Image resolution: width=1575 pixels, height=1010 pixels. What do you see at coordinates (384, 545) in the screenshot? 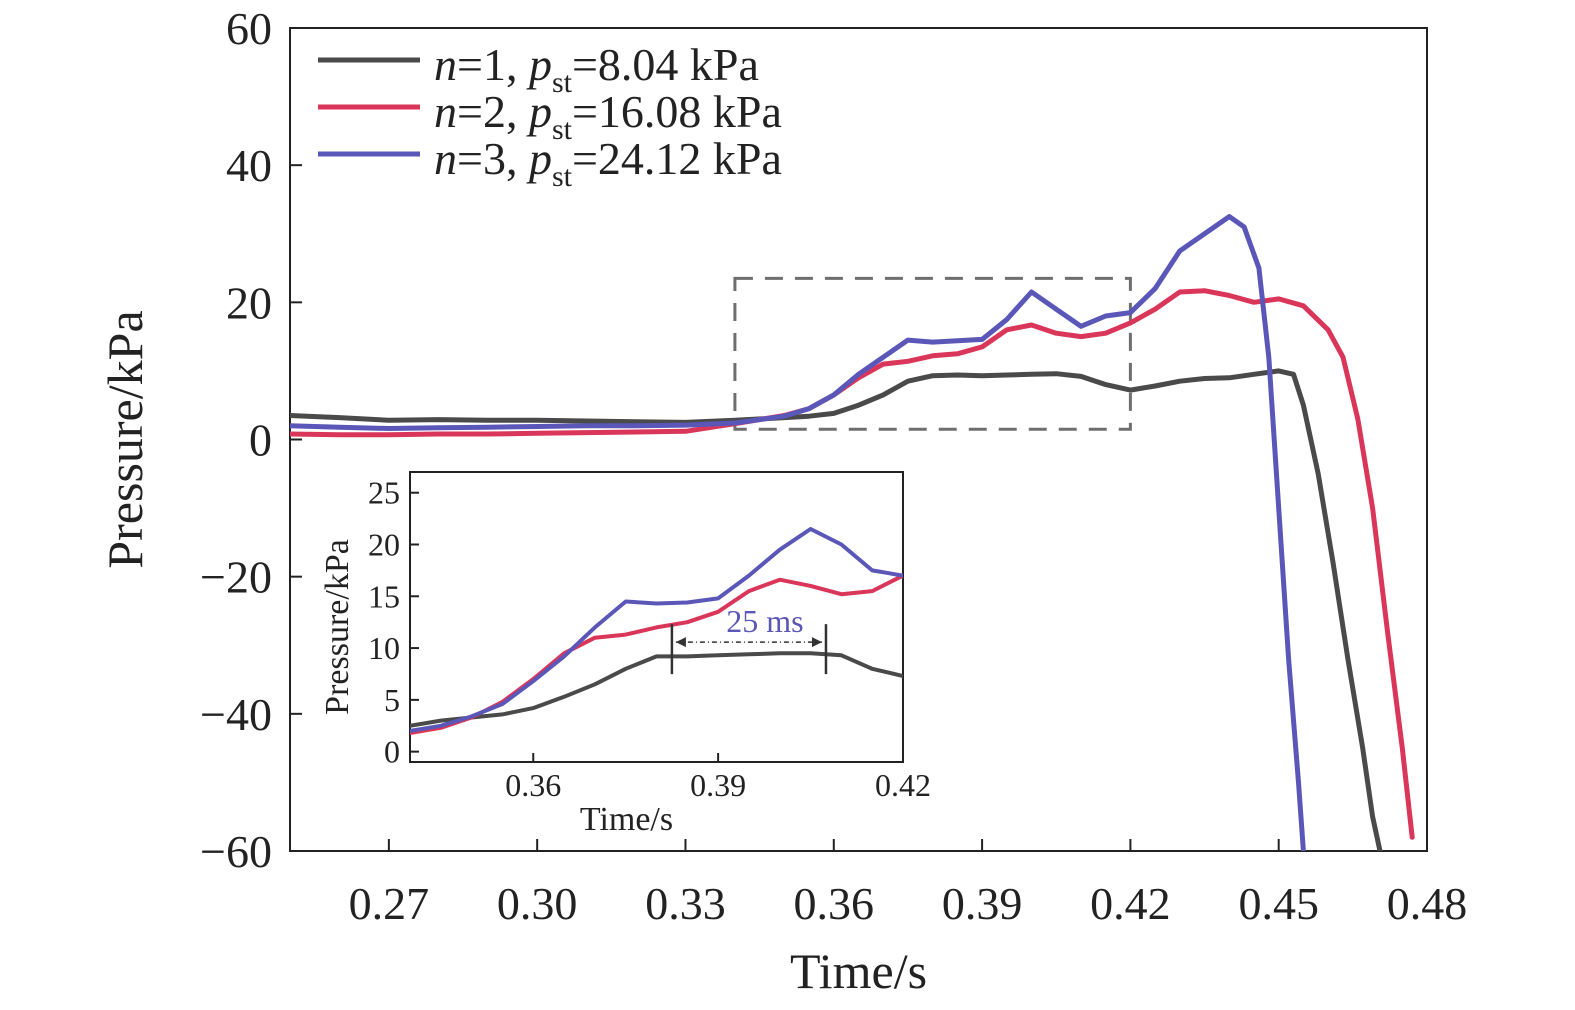
I see `inset-y-tick-label: 20` at bounding box center [384, 545].